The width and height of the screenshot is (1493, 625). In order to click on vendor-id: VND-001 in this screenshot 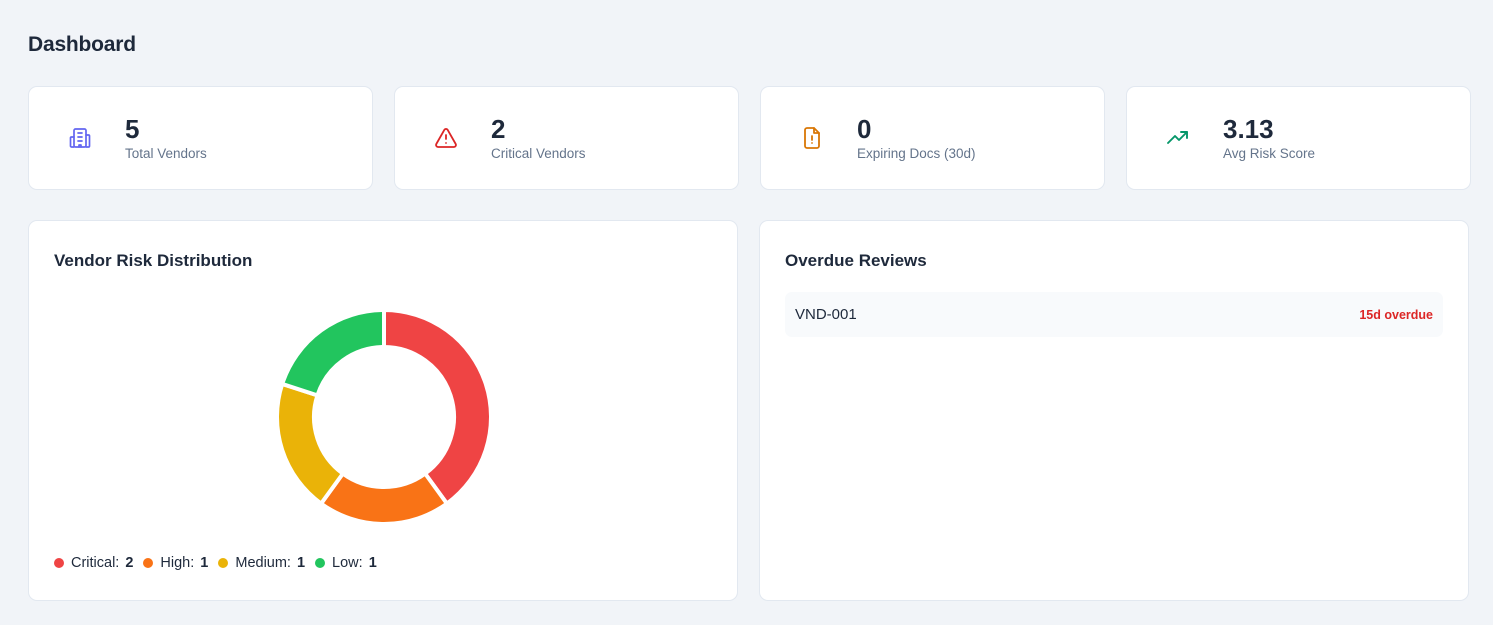, I will do `click(826, 314)`.